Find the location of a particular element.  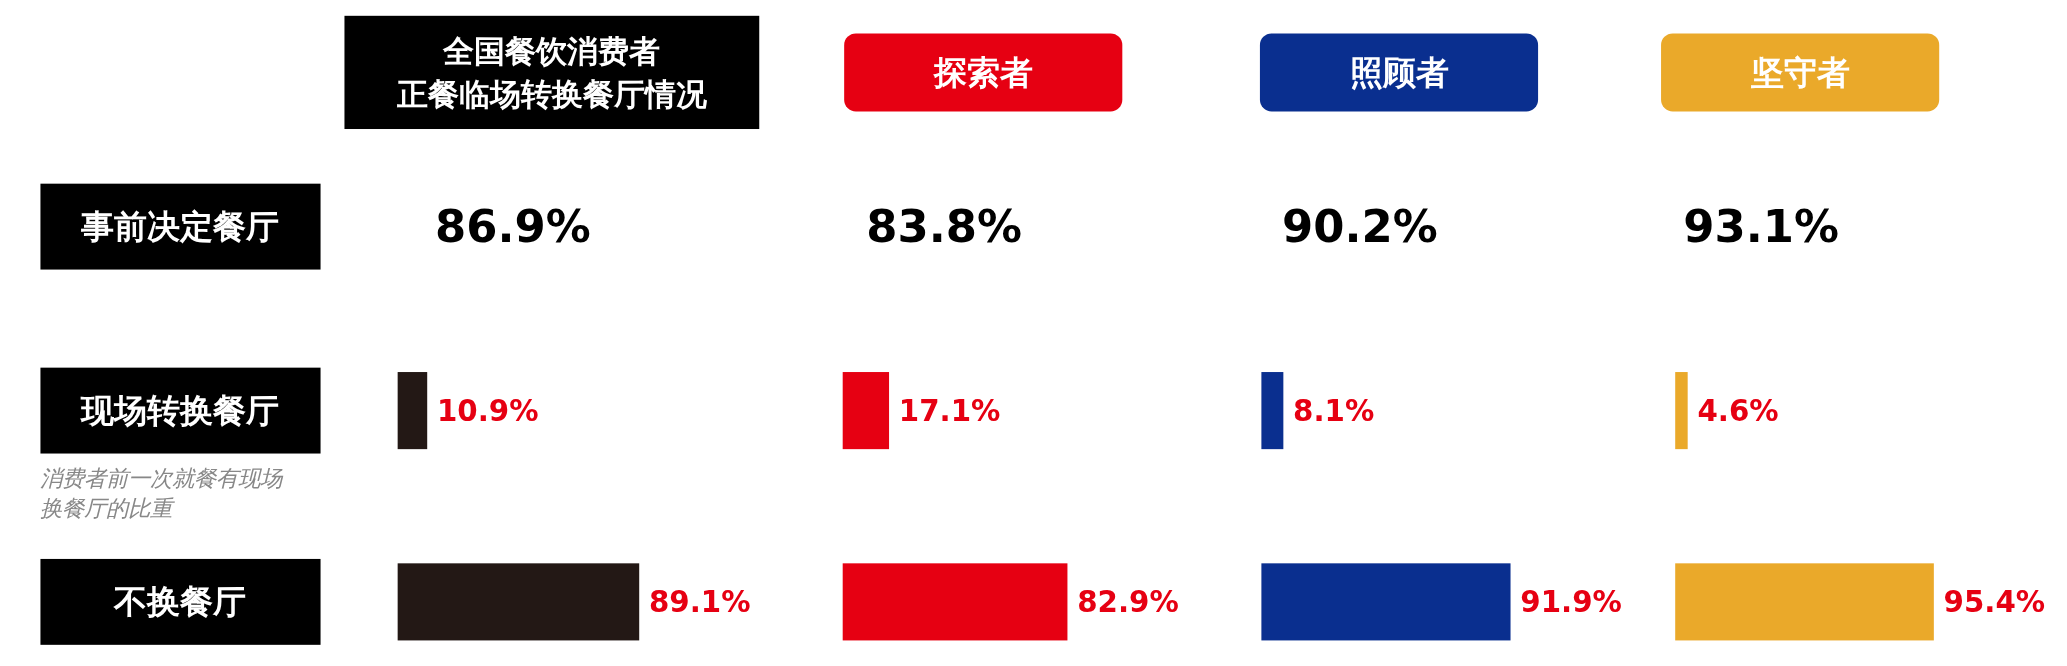

data-label: 90.2% is located at coordinates (1360, 227).